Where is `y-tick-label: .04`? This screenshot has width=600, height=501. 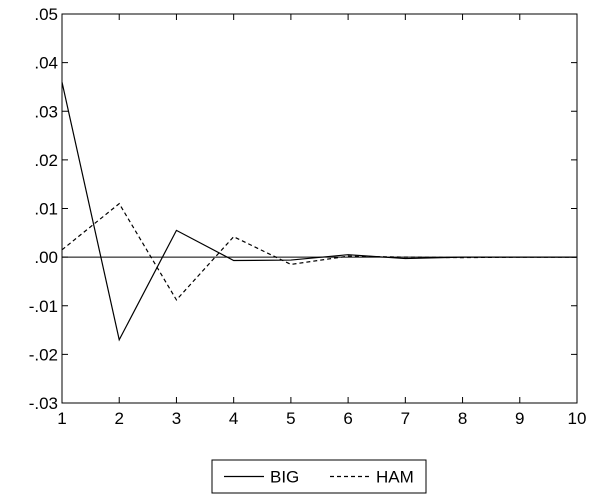
y-tick-label: .04 is located at coordinates (46, 63).